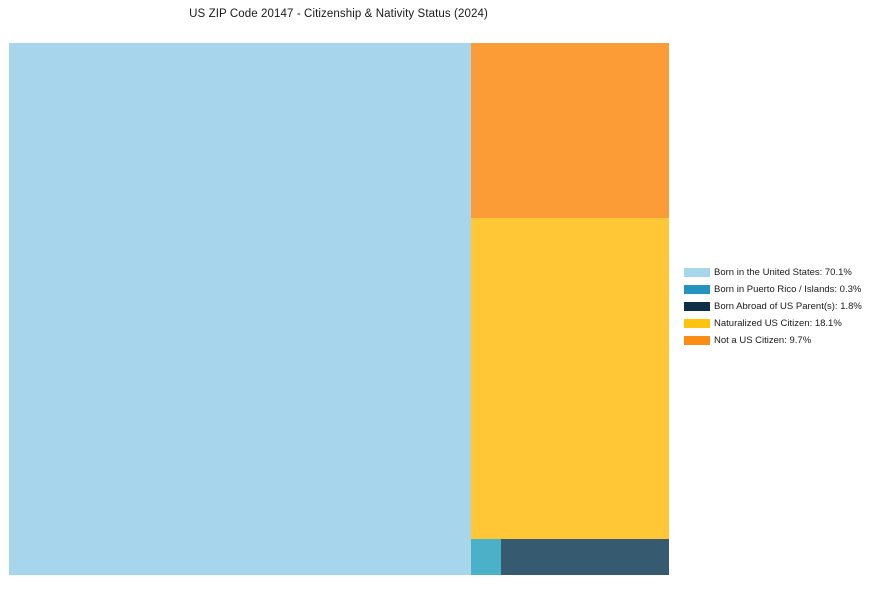 The height and width of the screenshot is (590, 889). I want to click on legend-swatch-icon-born-abroad-of-us-parents, so click(697, 306).